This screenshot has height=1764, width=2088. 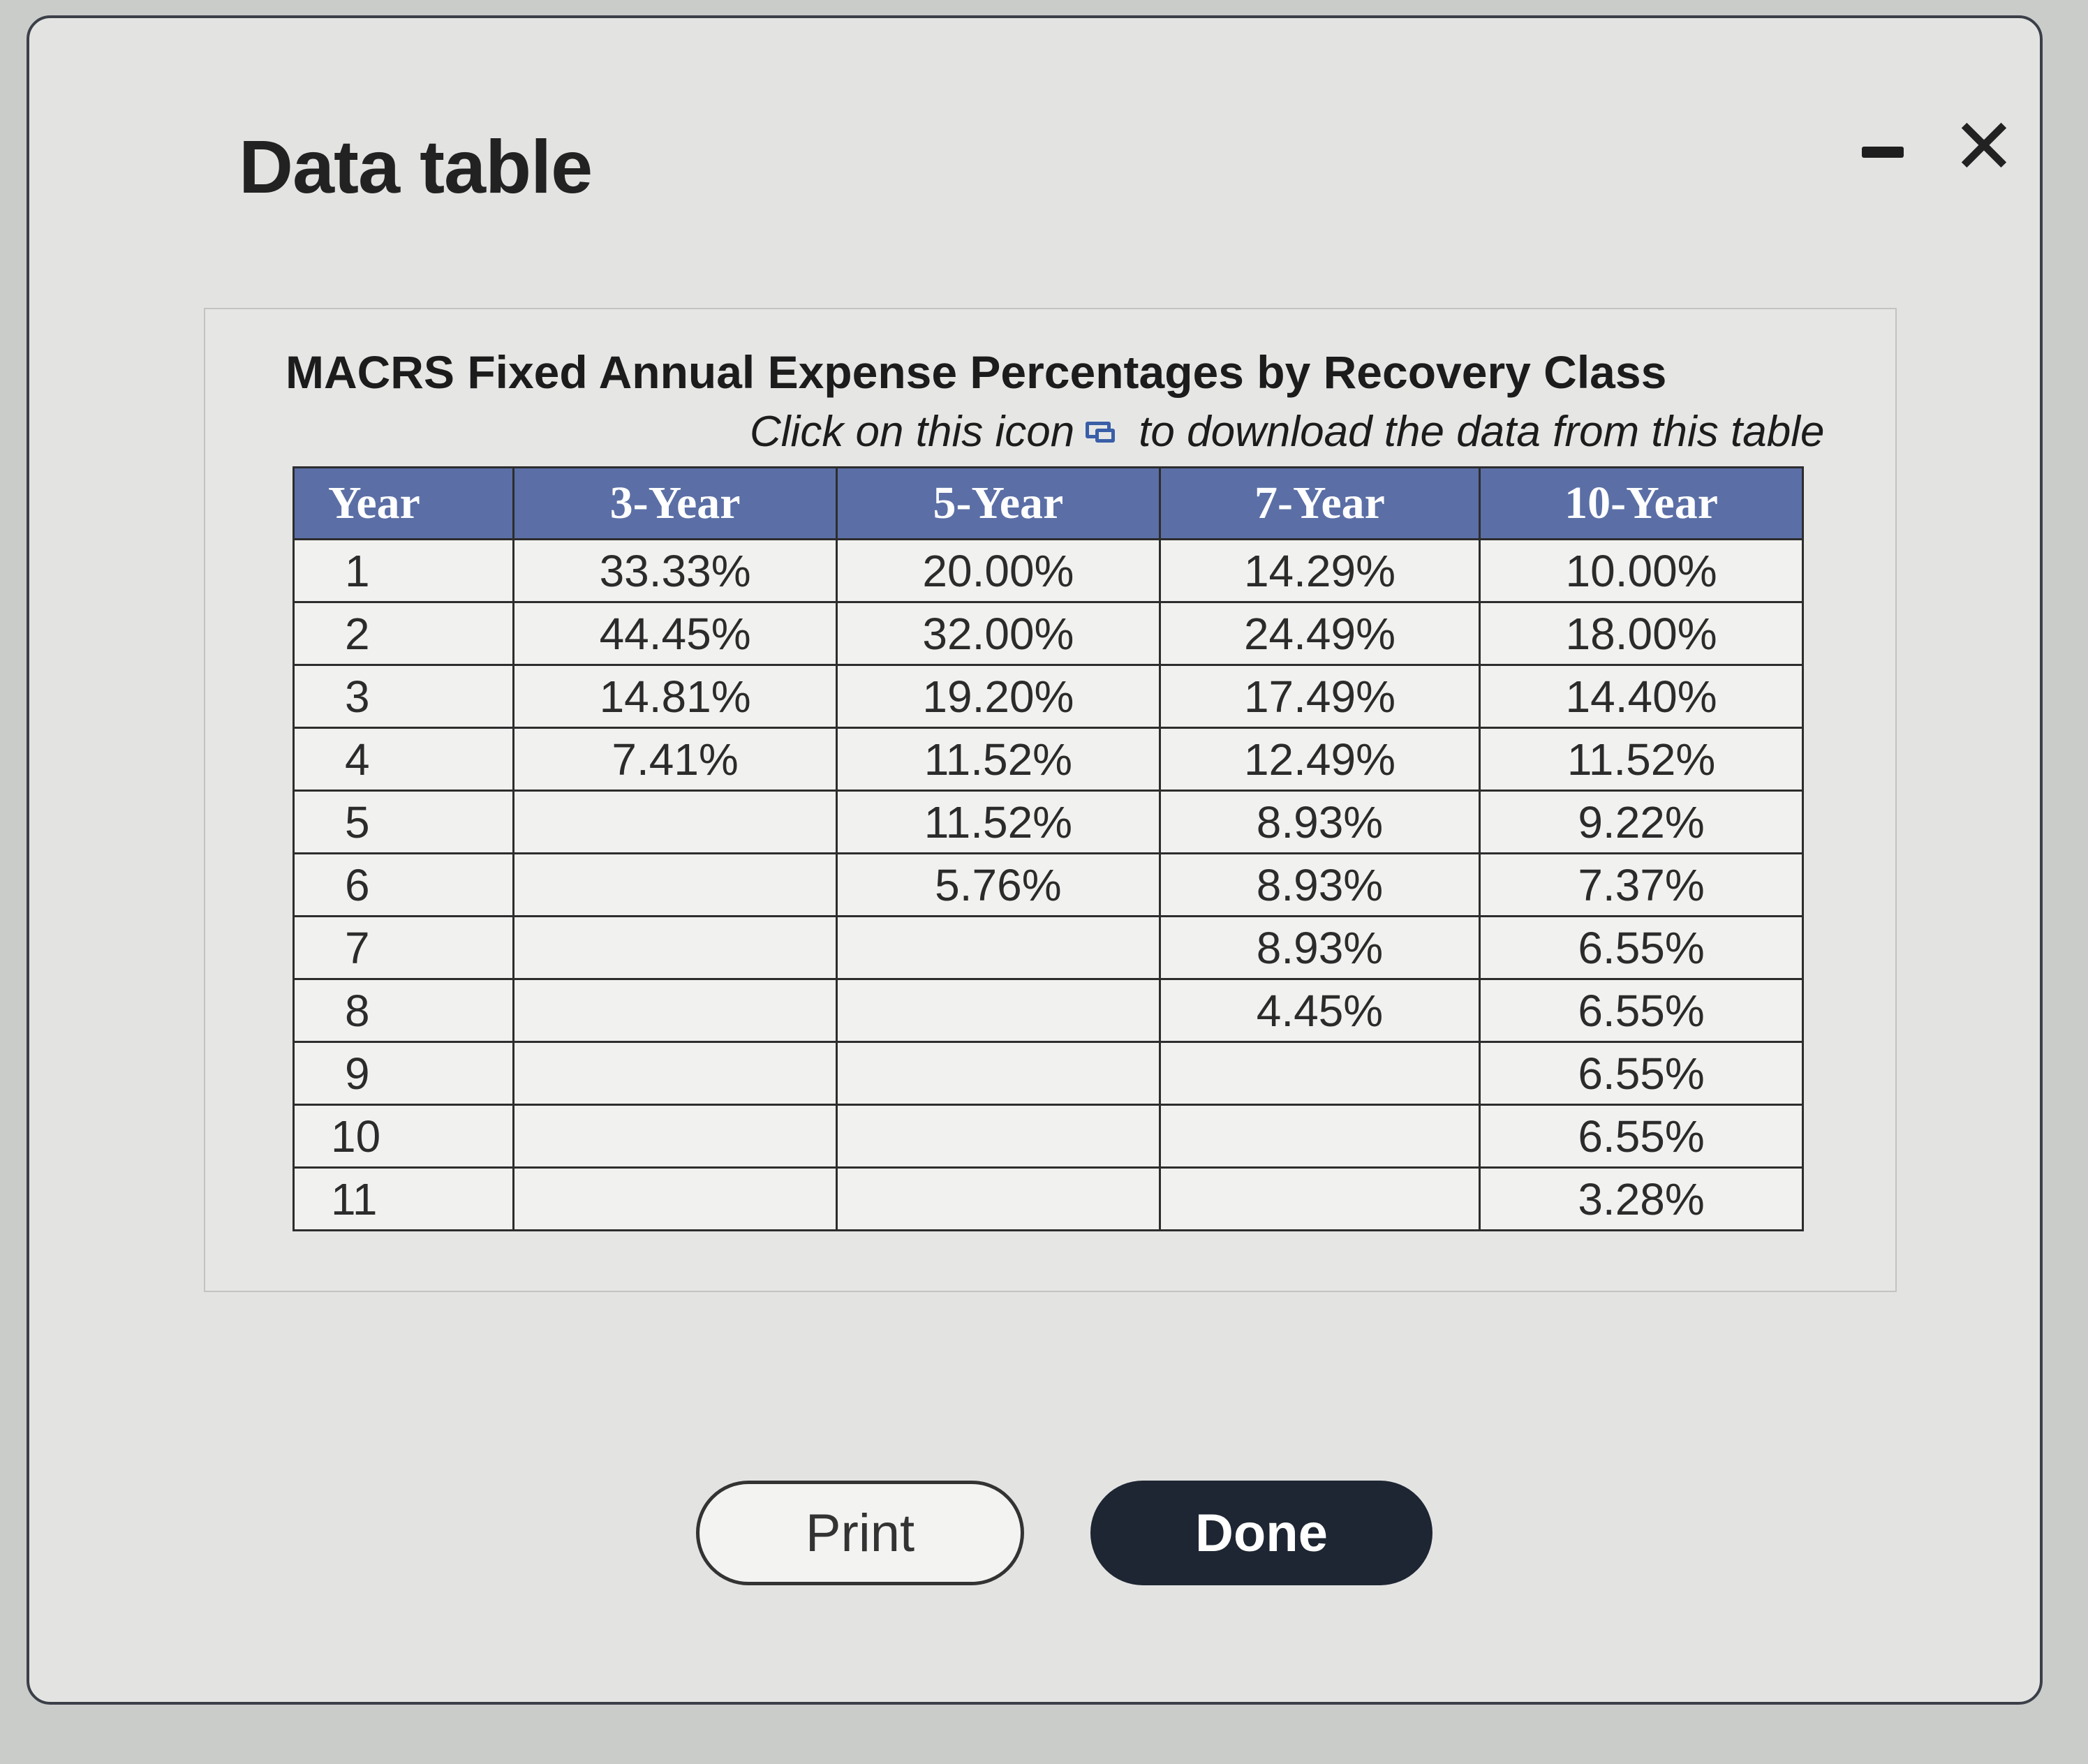 What do you see at coordinates (1320, 503) in the screenshot?
I see `column-header-7-year: 7-Year` at bounding box center [1320, 503].